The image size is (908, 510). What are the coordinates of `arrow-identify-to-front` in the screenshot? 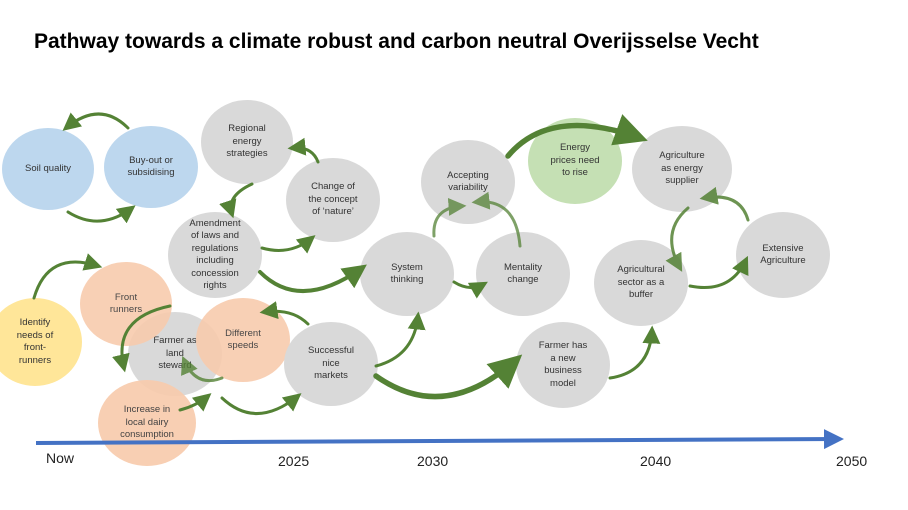 It's located at (67, 276).